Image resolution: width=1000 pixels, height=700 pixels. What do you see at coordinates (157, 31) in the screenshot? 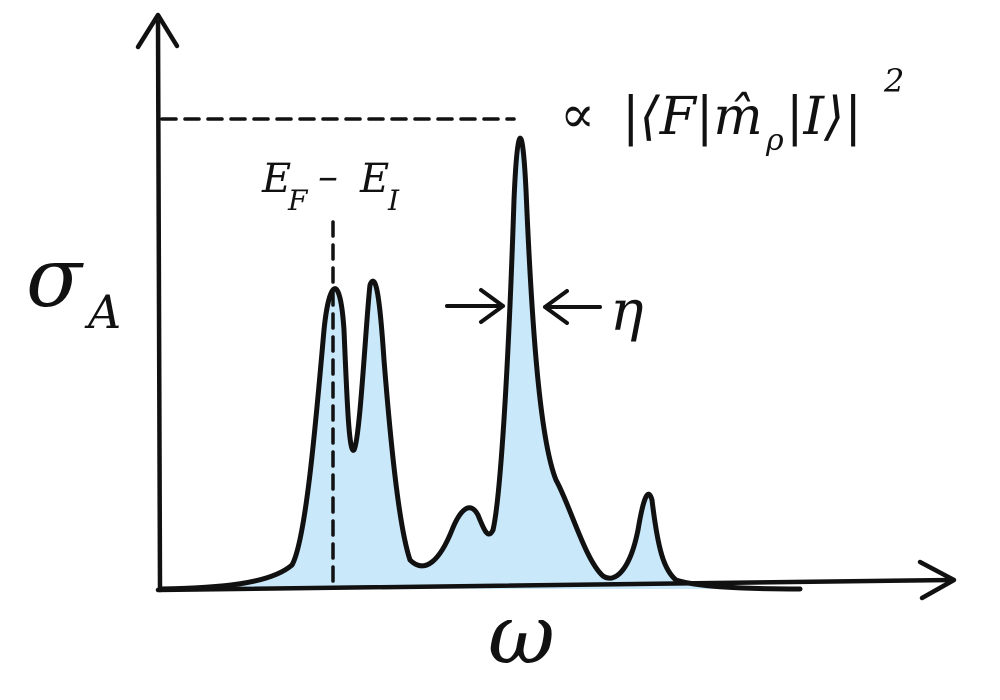
I see `y-axis-arrowhead` at bounding box center [157, 31].